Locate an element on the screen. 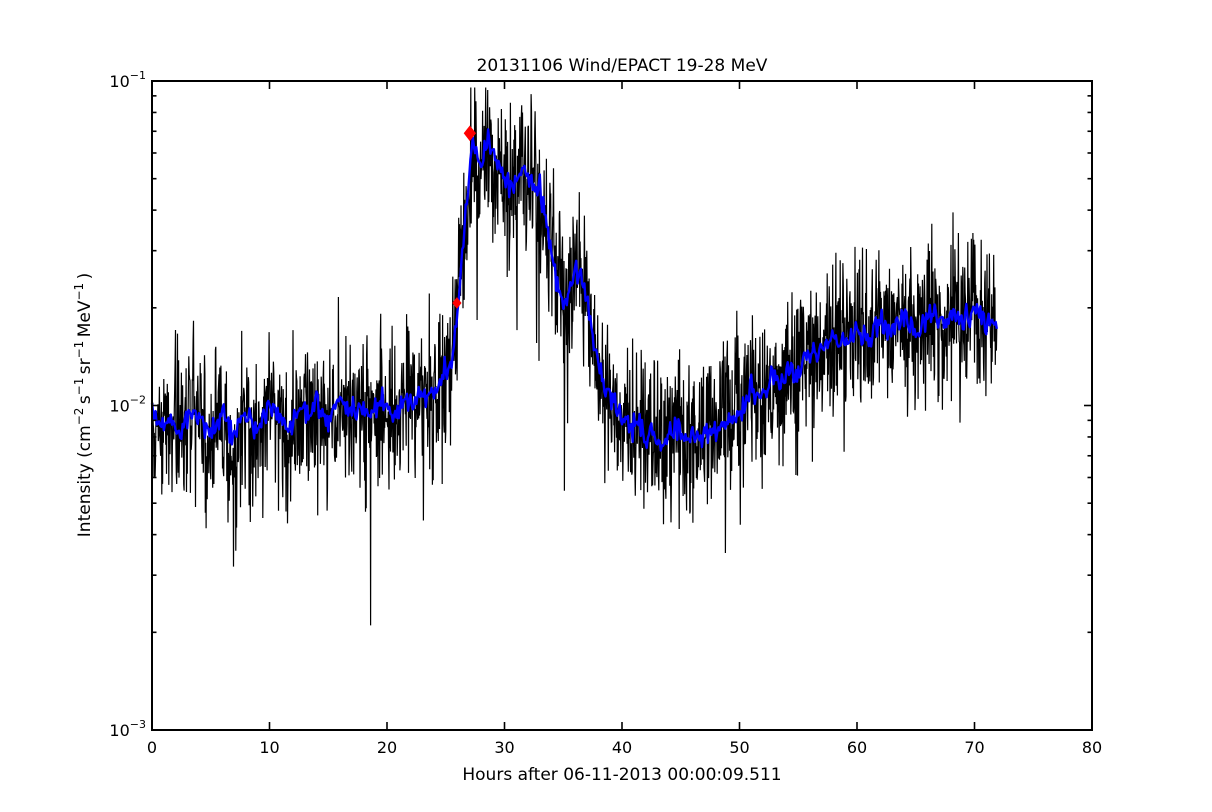 The image size is (1212, 812). x-axis-label: Hours after 06-11-2013 00:00:09.511 is located at coordinates (621, 775).